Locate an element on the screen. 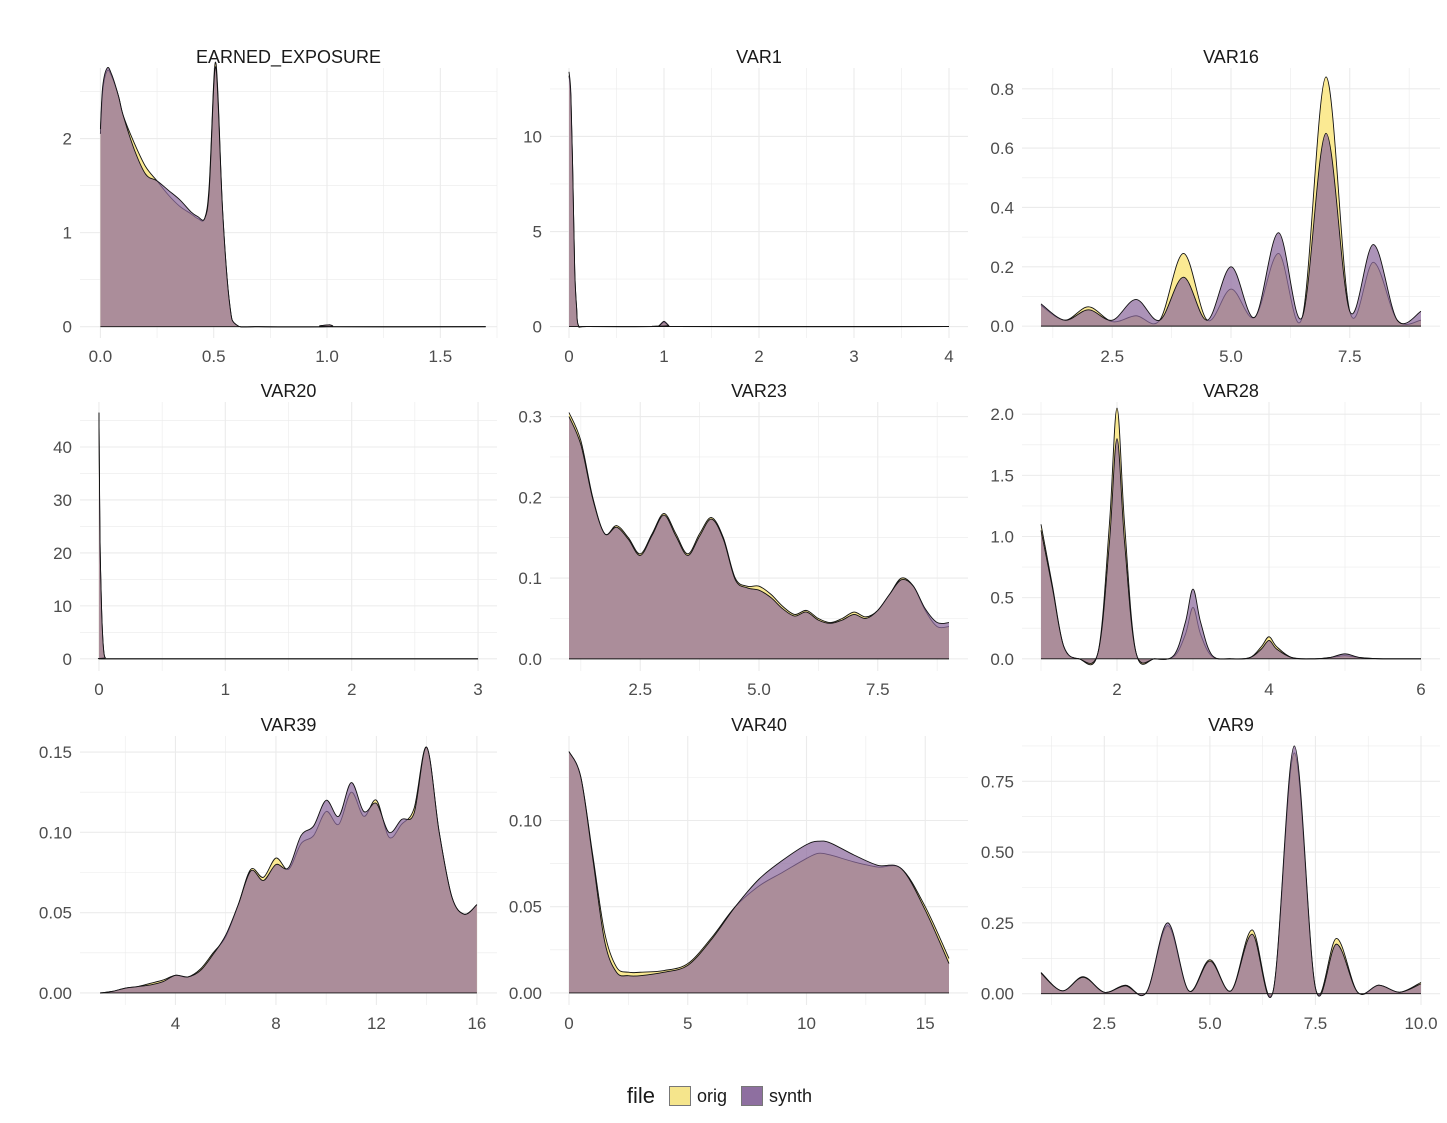  panel-var9: 2.5 5.0 7.5 10.0 0.00 0.25 0.50 0.75 VAR9 is located at coordinates (1210, 874).